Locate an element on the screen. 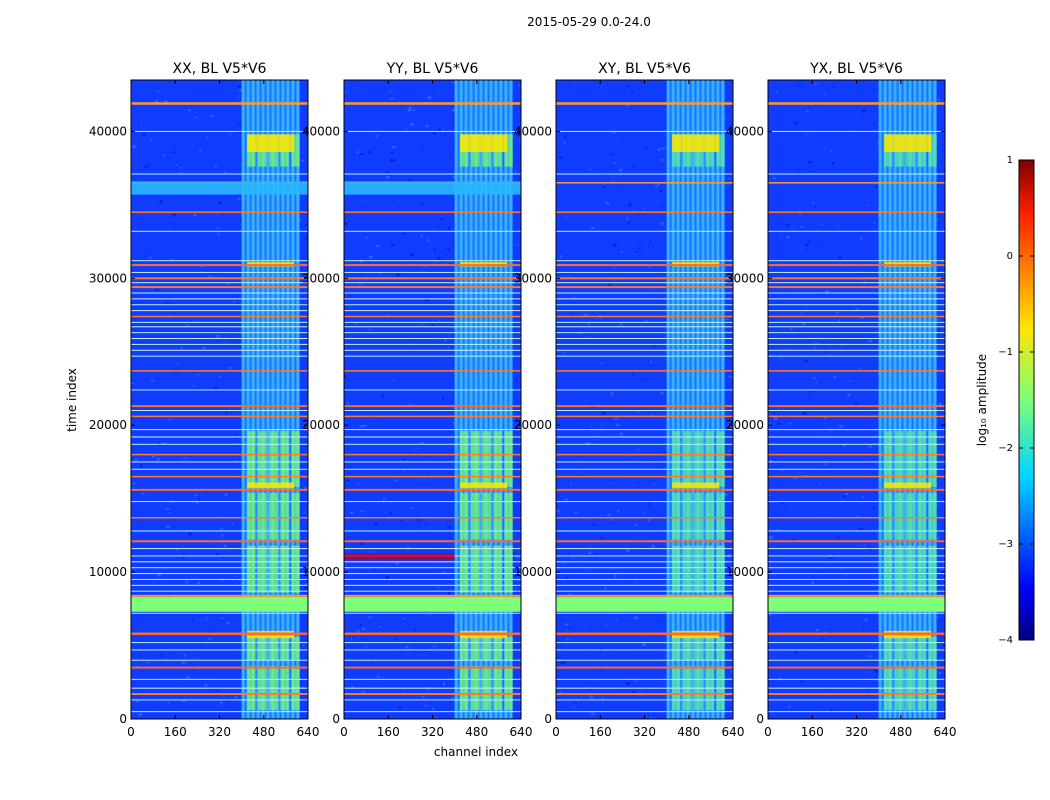 Image resolution: width=1050 pixels, height=800 pixels. figure-suptitle: 2015-05-29 0.0-24.0 is located at coordinates (589, 22).